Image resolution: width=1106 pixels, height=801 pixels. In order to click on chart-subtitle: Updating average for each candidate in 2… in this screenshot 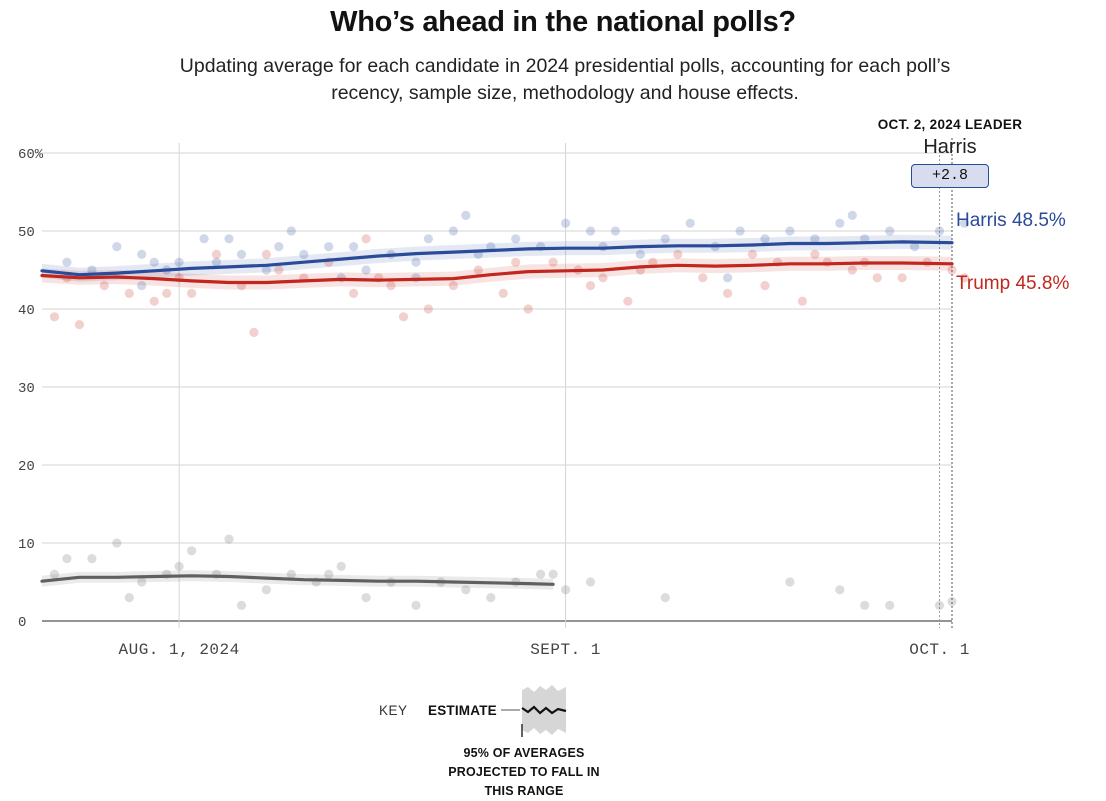, I will do `click(565, 79)`.